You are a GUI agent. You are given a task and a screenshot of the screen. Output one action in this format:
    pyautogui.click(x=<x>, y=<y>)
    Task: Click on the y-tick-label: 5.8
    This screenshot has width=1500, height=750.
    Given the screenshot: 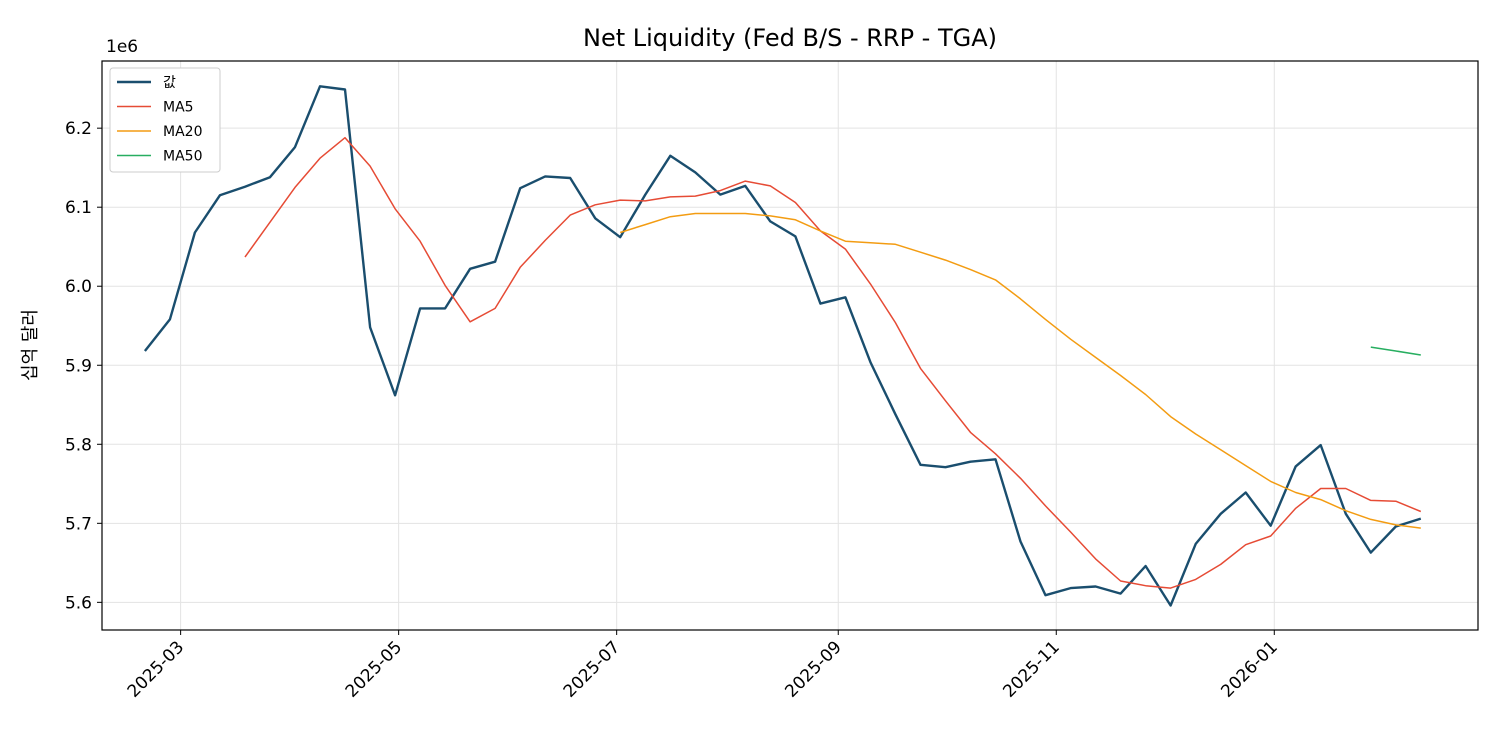 What is the action you would take?
    pyautogui.click(x=78, y=445)
    